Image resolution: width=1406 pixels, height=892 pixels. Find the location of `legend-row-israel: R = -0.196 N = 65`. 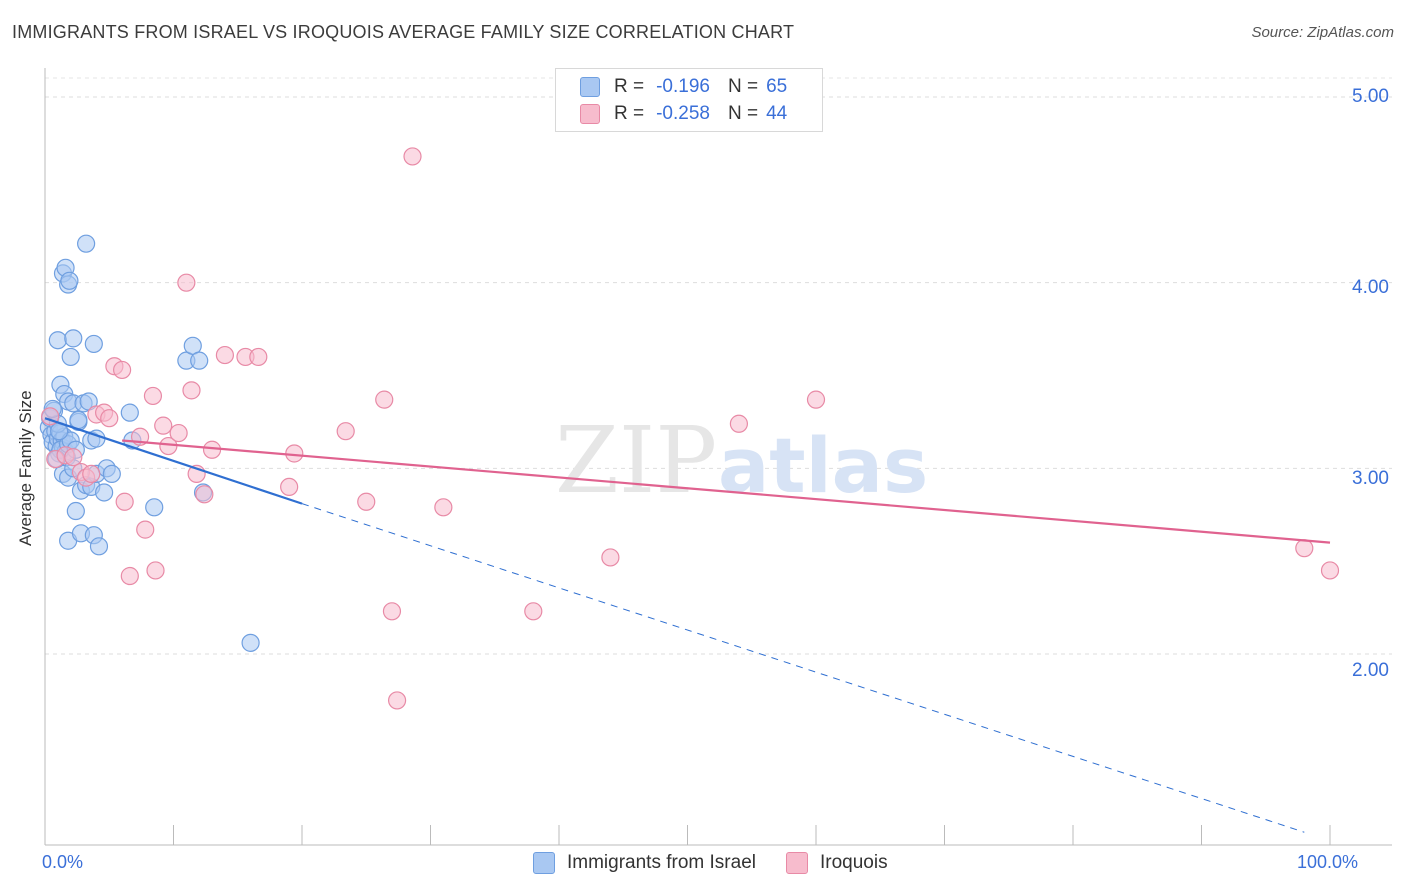

legend-row-israel: R = -0.196 N = 65 is located at coordinates (683, 87).